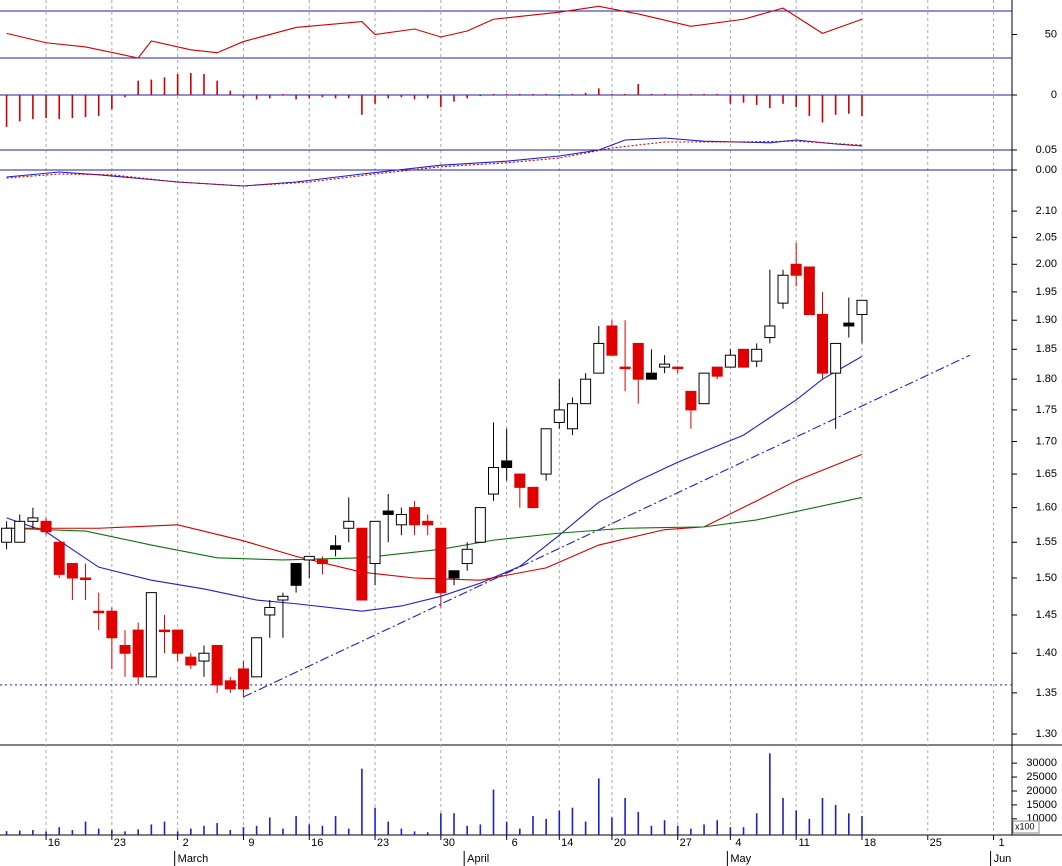 Image resolution: width=1062 pixels, height=866 pixels. What do you see at coordinates (1025, 826) in the screenshot?
I see `unit-label: x100` at bounding box center [1025, 826].